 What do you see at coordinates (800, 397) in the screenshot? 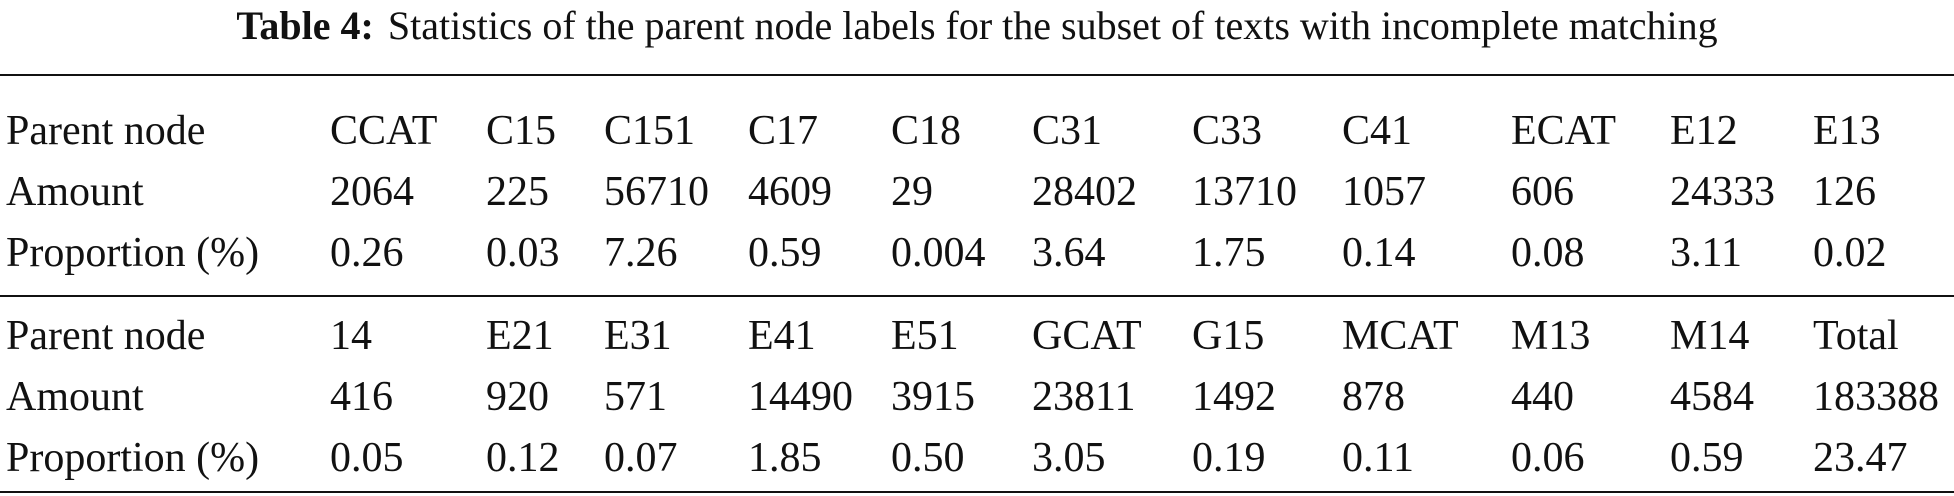
I see `table-cell: 14490` at bounding box center [800, 397].